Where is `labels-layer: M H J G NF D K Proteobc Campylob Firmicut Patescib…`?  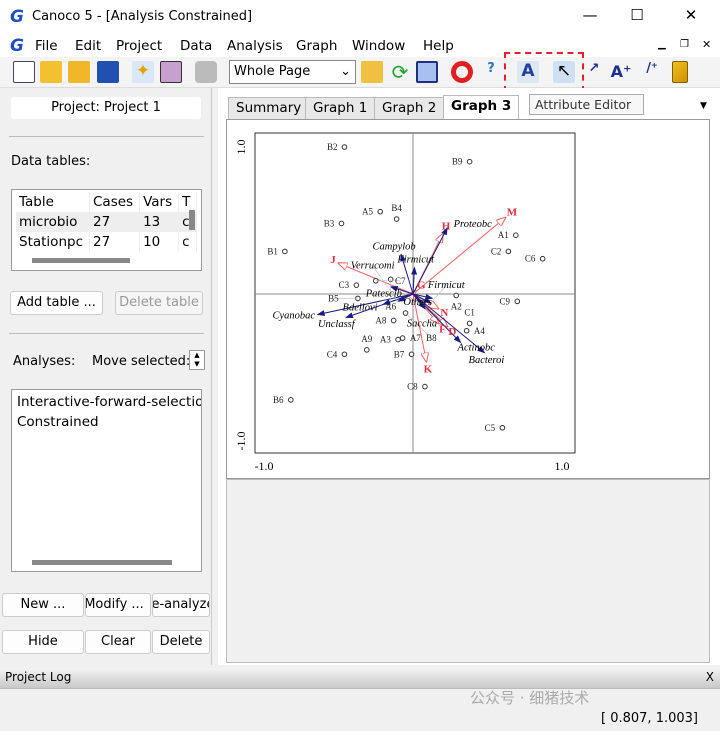
labels-layer: M H J G NF D K Proteobc Campylob Firmicut Patescib… is located at coordinates (401, 287).